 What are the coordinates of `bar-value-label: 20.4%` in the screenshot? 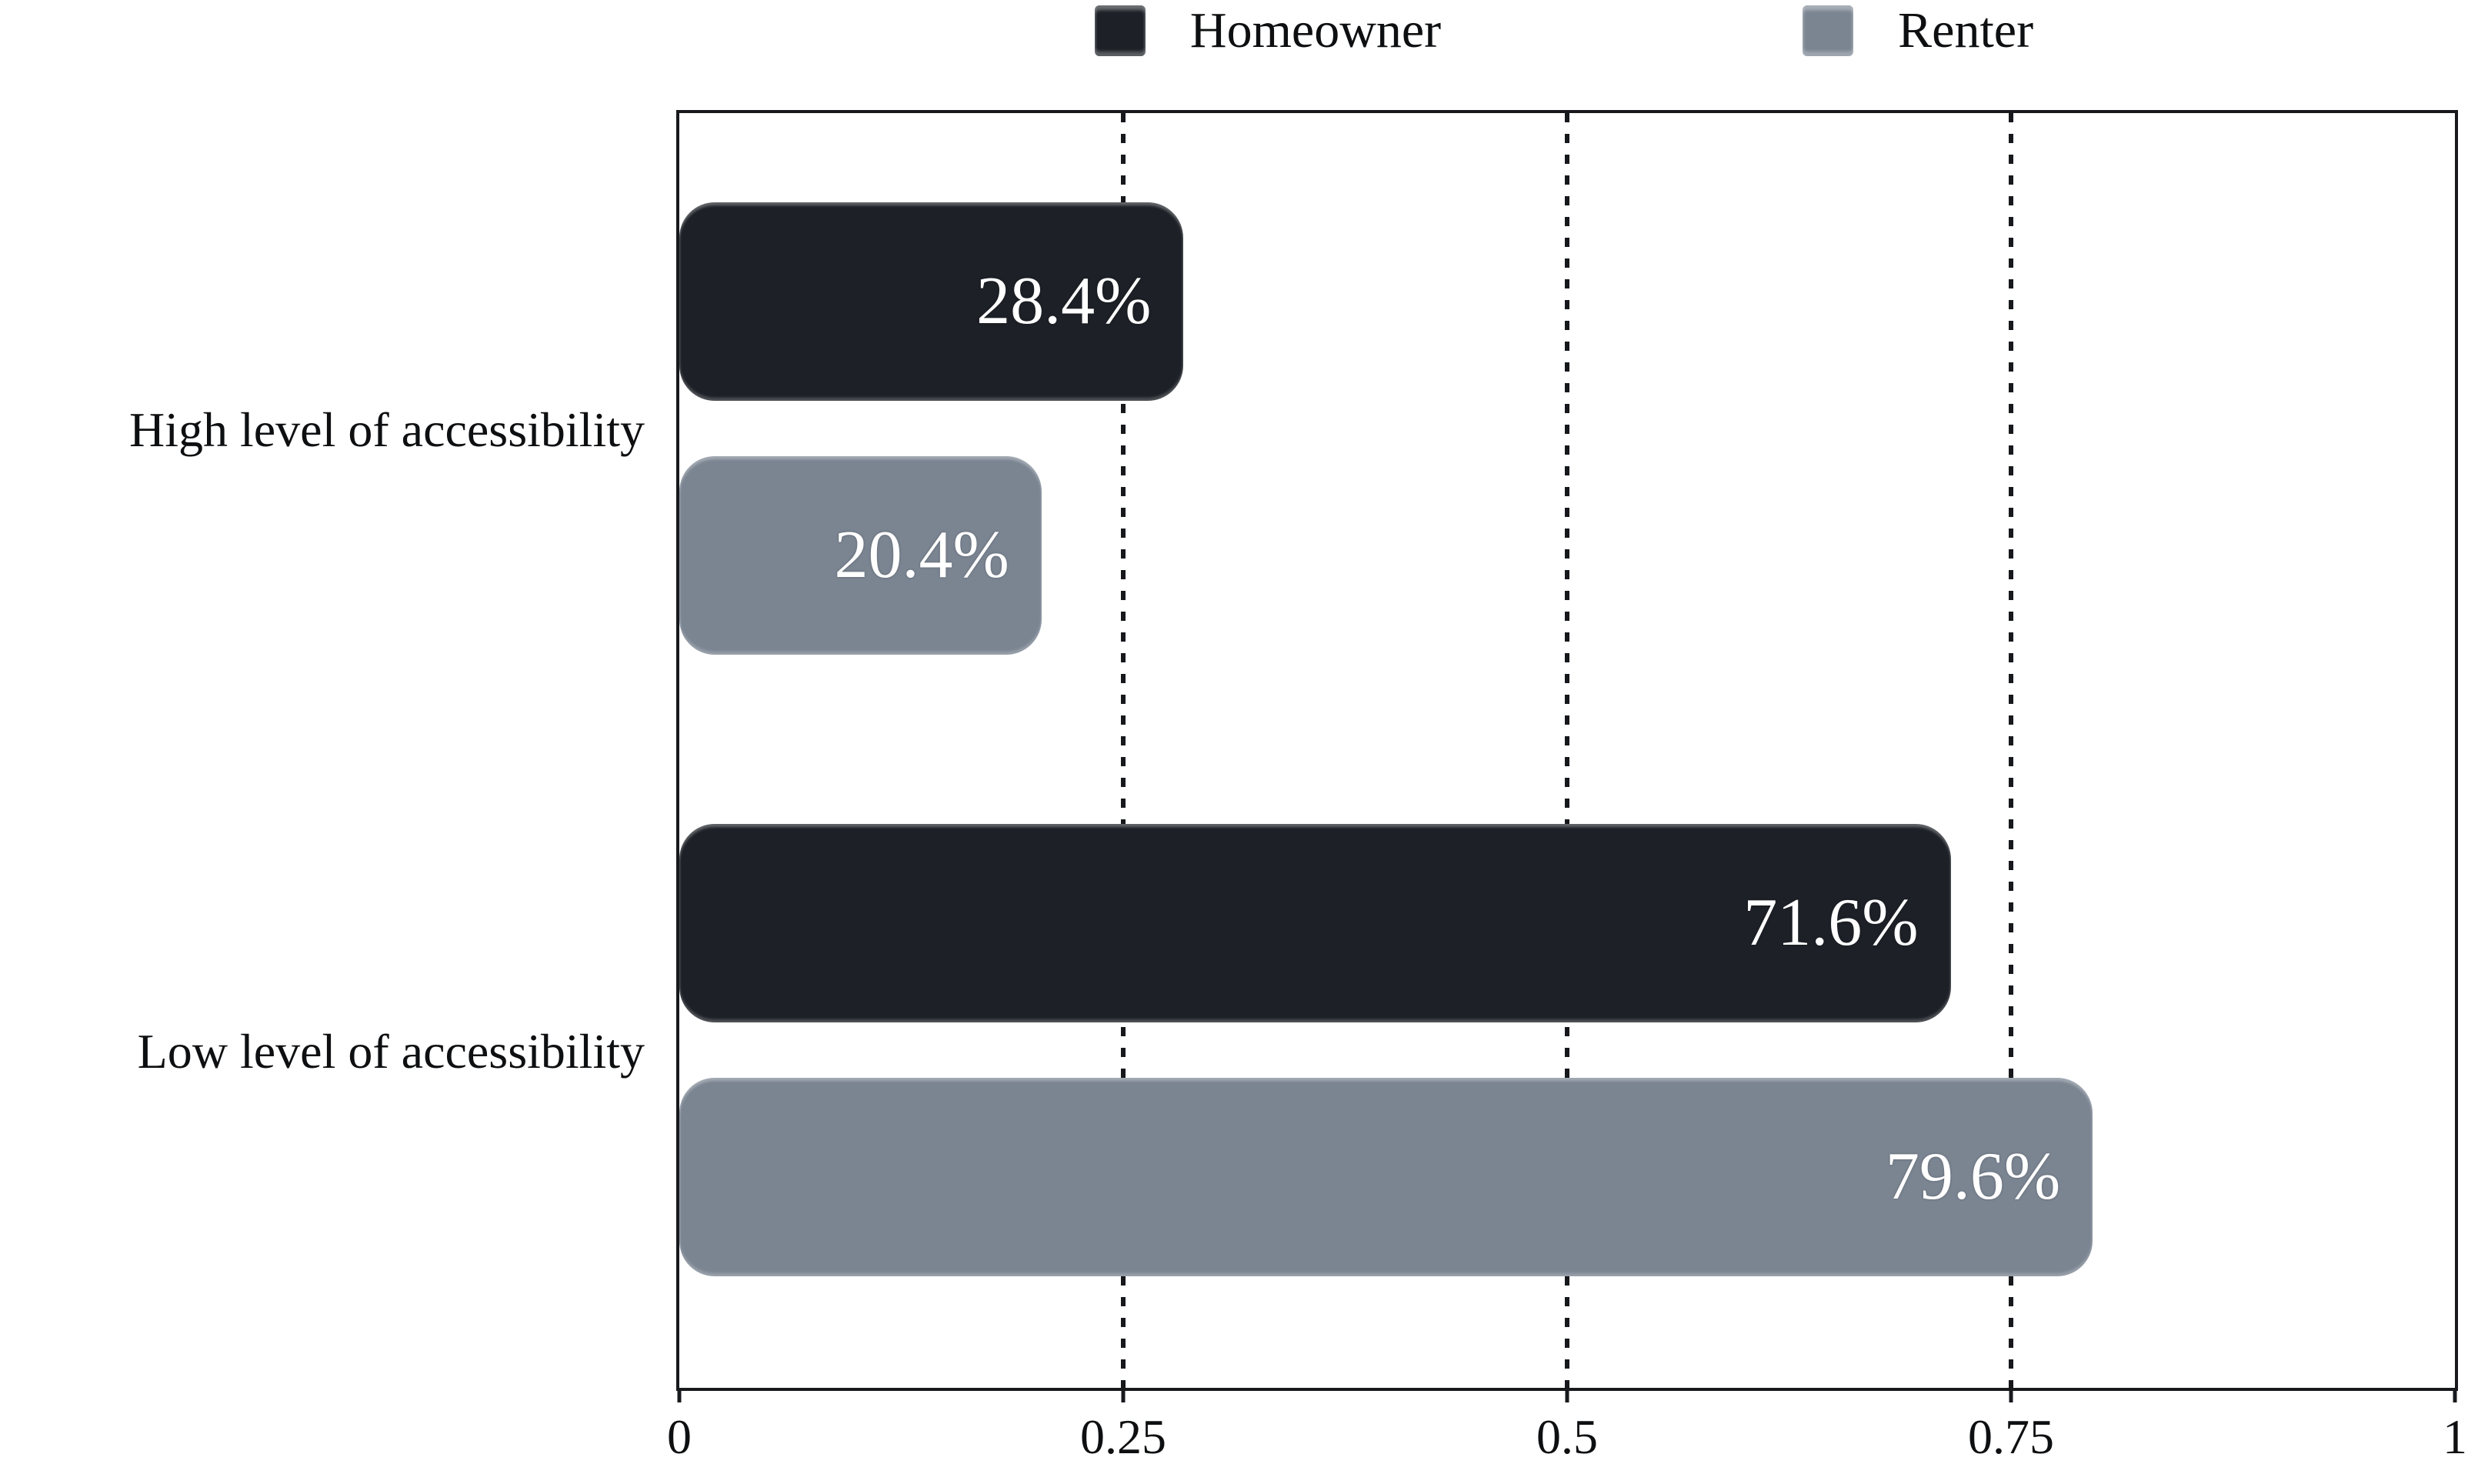 It's located at (921, 555).